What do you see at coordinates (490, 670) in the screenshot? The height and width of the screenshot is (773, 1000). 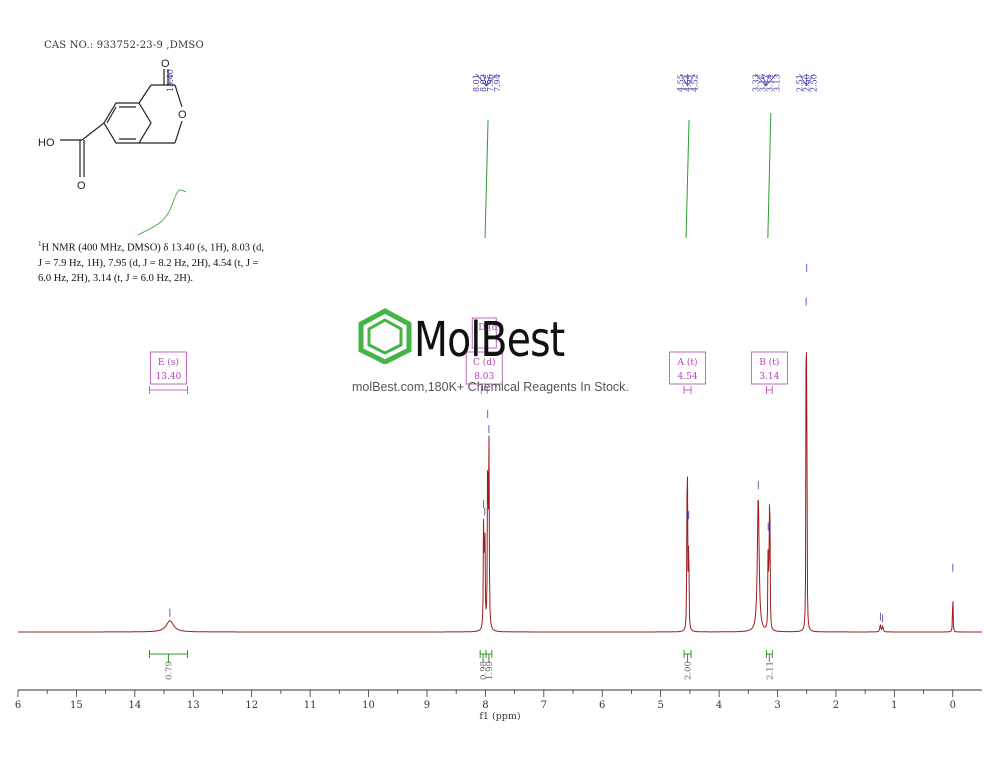 I see `integral-value: 1.99` at bounding box center [490, 670].